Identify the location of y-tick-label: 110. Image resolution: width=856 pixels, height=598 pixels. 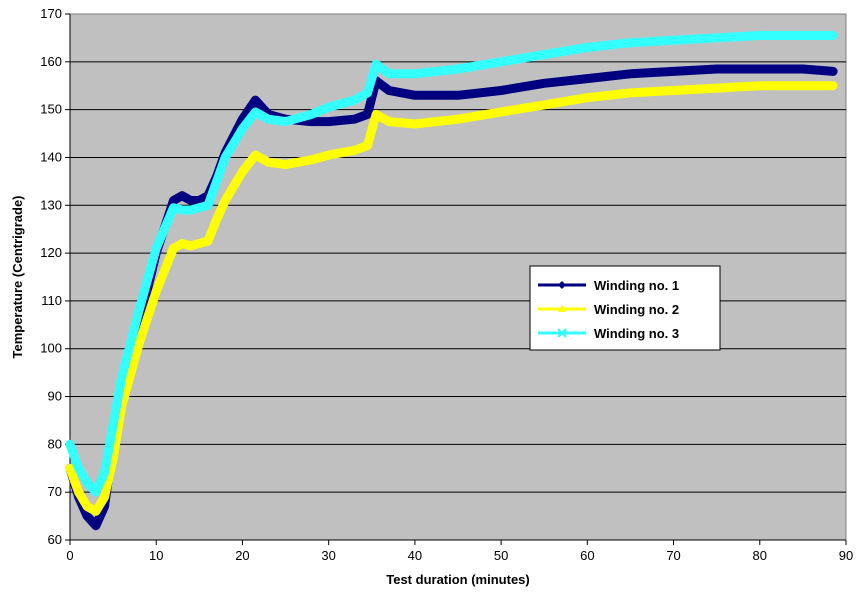
(51, 300).